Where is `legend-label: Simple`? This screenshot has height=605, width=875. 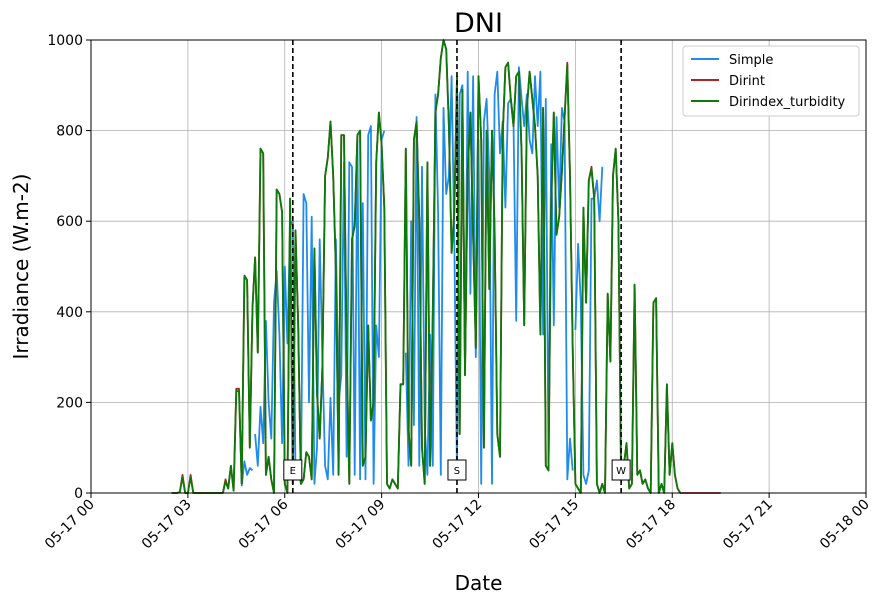 legend-label: Simple is located at coordinates (751, 60).